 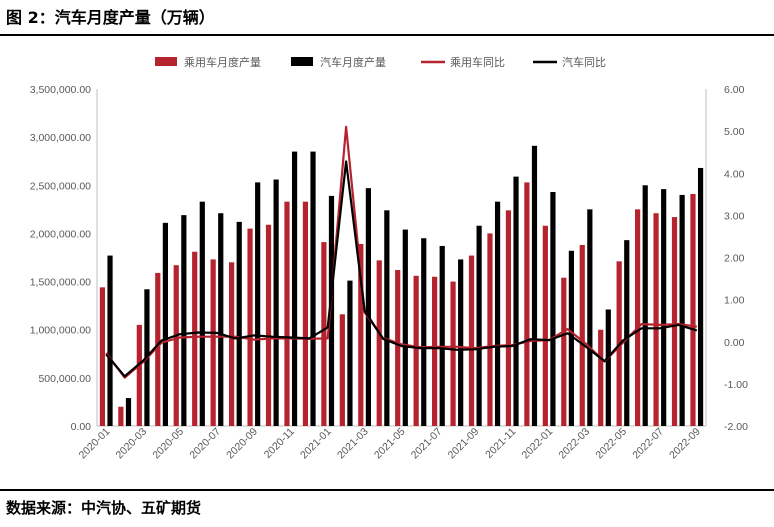 I want to click on y-left-tick-label: 1,000,000.00, so click(x=60, y=331).